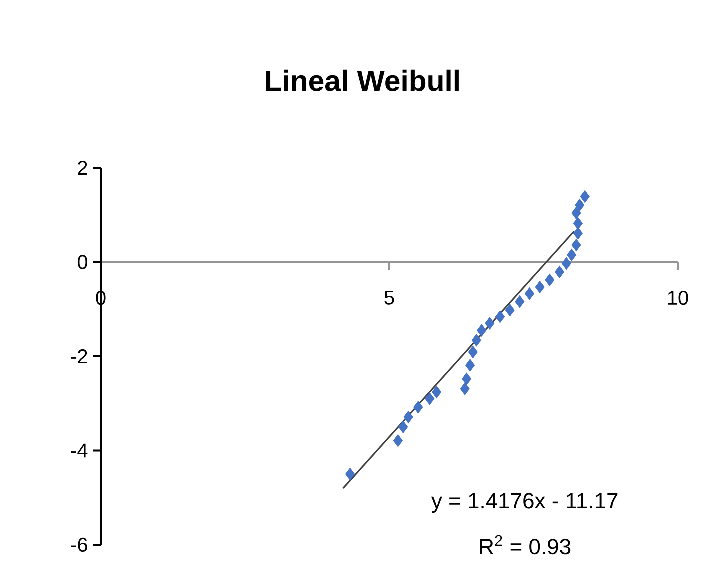 This screenshot has width=726, height=586. Describe the element at coordinates (525, 545) in the screenshot. I see `annotation: R$^{2}$ = 0.93` at that location.